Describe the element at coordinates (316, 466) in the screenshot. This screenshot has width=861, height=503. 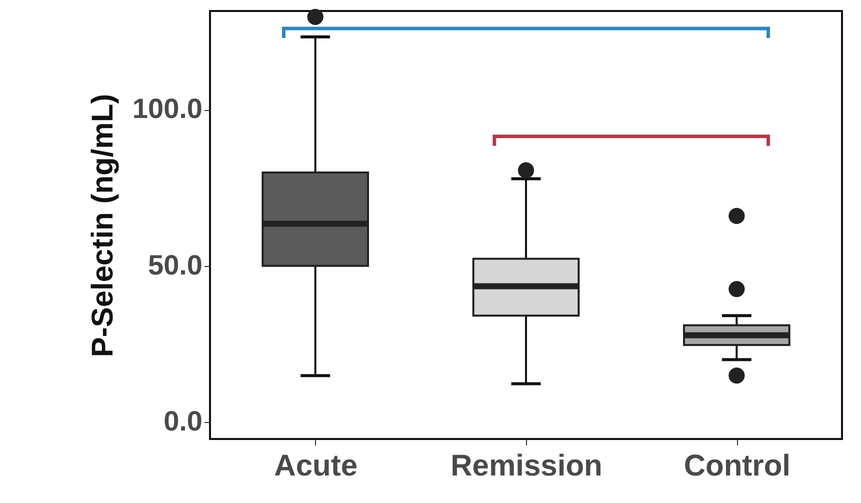
I see `x-tick-label: Acute` at that location.